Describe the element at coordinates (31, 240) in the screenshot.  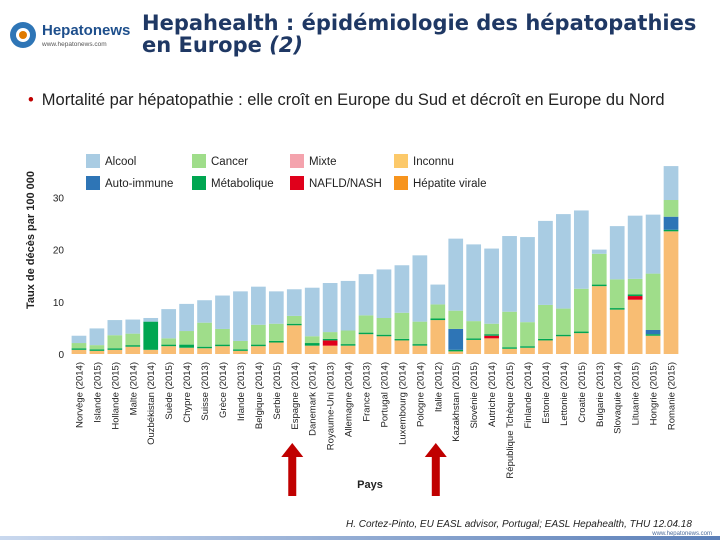
I see `y-axis-label: Taux de décès par 100 000` at that location.